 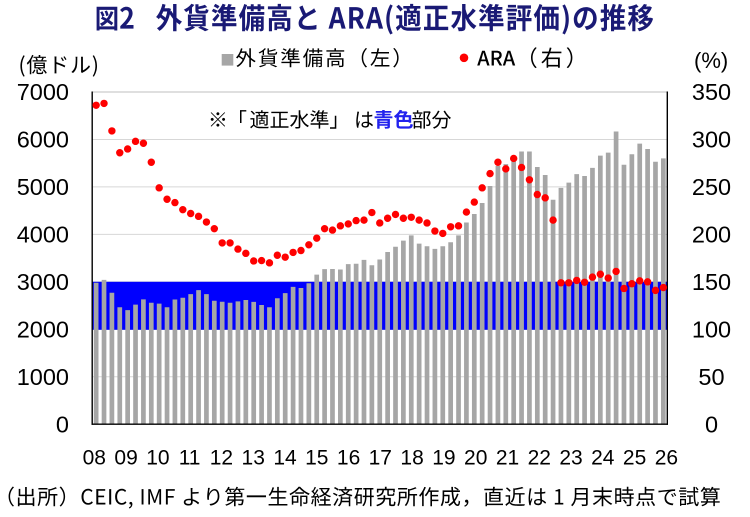 What do you see at coordinates (475, 458) in the screenshot?
I see `svg-text: 20` at bounding box center [475, 458].